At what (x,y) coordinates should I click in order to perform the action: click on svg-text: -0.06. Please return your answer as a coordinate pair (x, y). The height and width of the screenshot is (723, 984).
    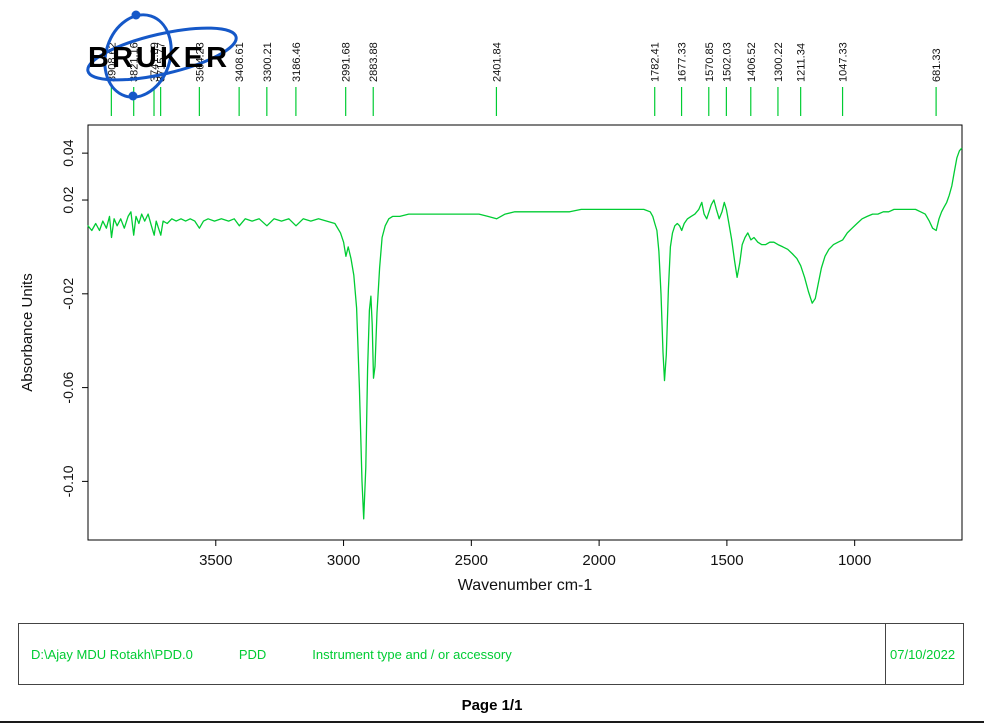
    Looking at the image, I should click on (68, 387).